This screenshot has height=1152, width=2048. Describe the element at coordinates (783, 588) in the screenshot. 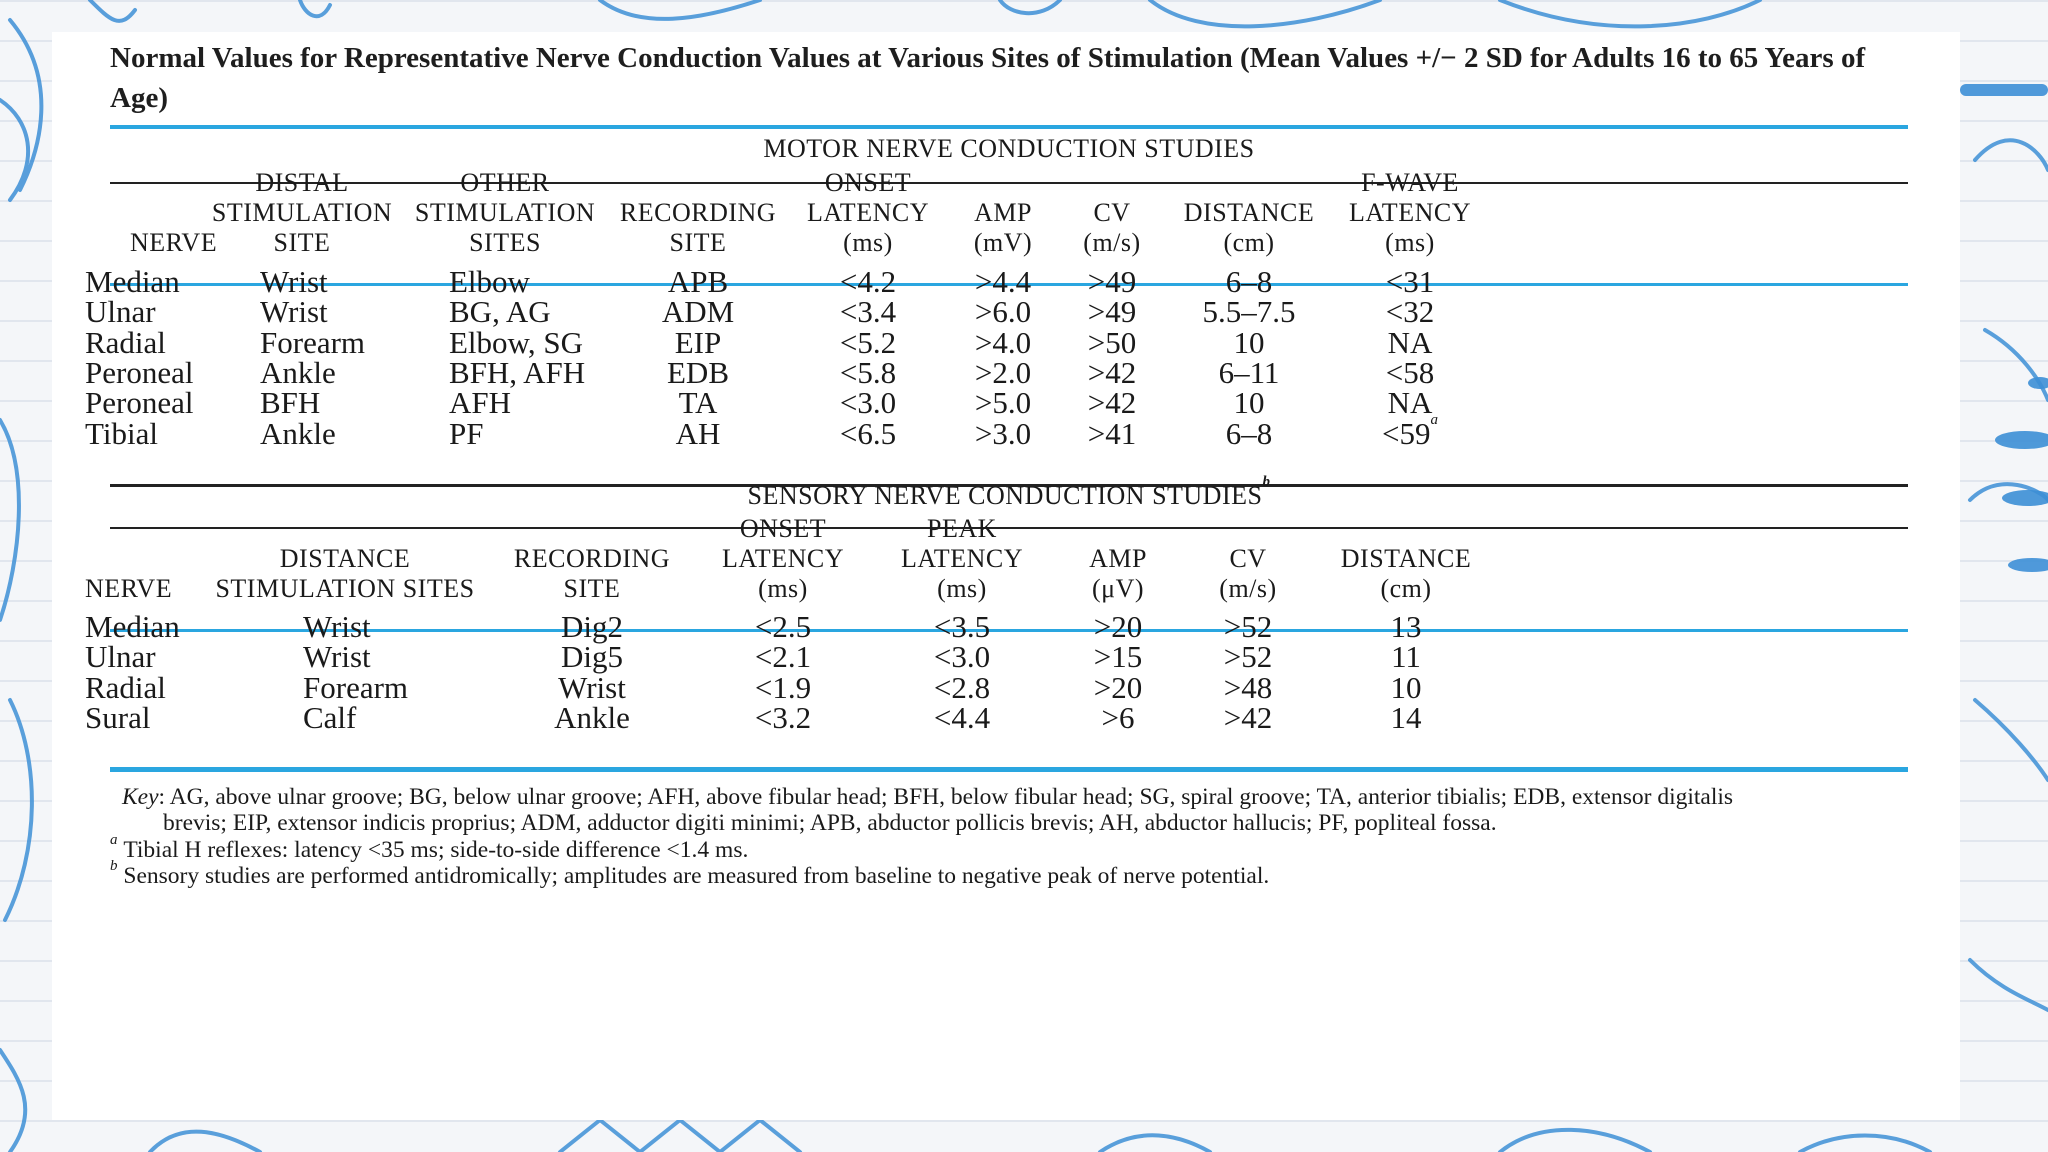

I see `sensory-header-3-line-2: (ms)` at that location.